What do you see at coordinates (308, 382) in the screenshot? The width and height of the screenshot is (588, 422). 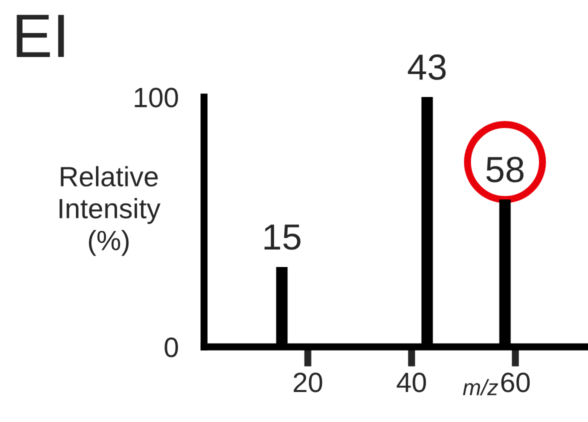 I see `x-tick-label: 20` at bounding box center [308, 382].